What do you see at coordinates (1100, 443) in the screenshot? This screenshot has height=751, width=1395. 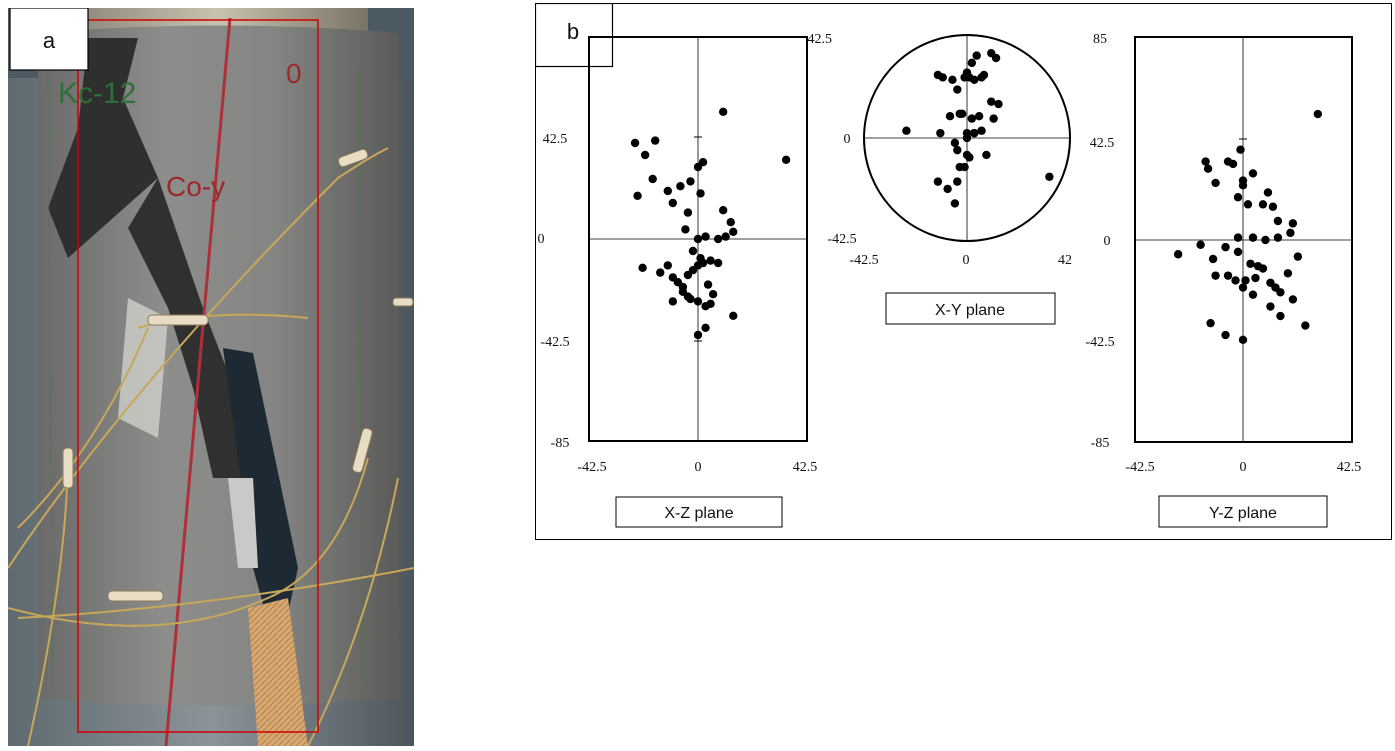 I see `yz-ytick: -85` at bounding box center [1100, 443].